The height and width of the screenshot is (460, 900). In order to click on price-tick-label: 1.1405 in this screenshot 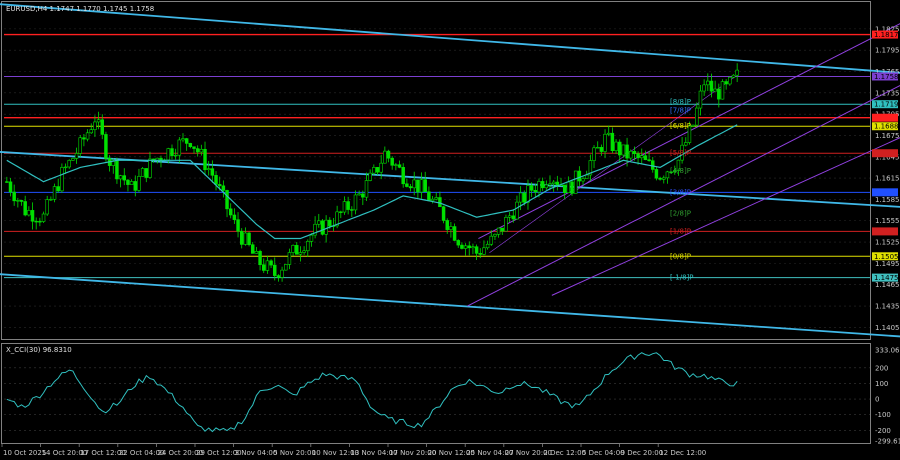, I will do `click(887, 328)`.